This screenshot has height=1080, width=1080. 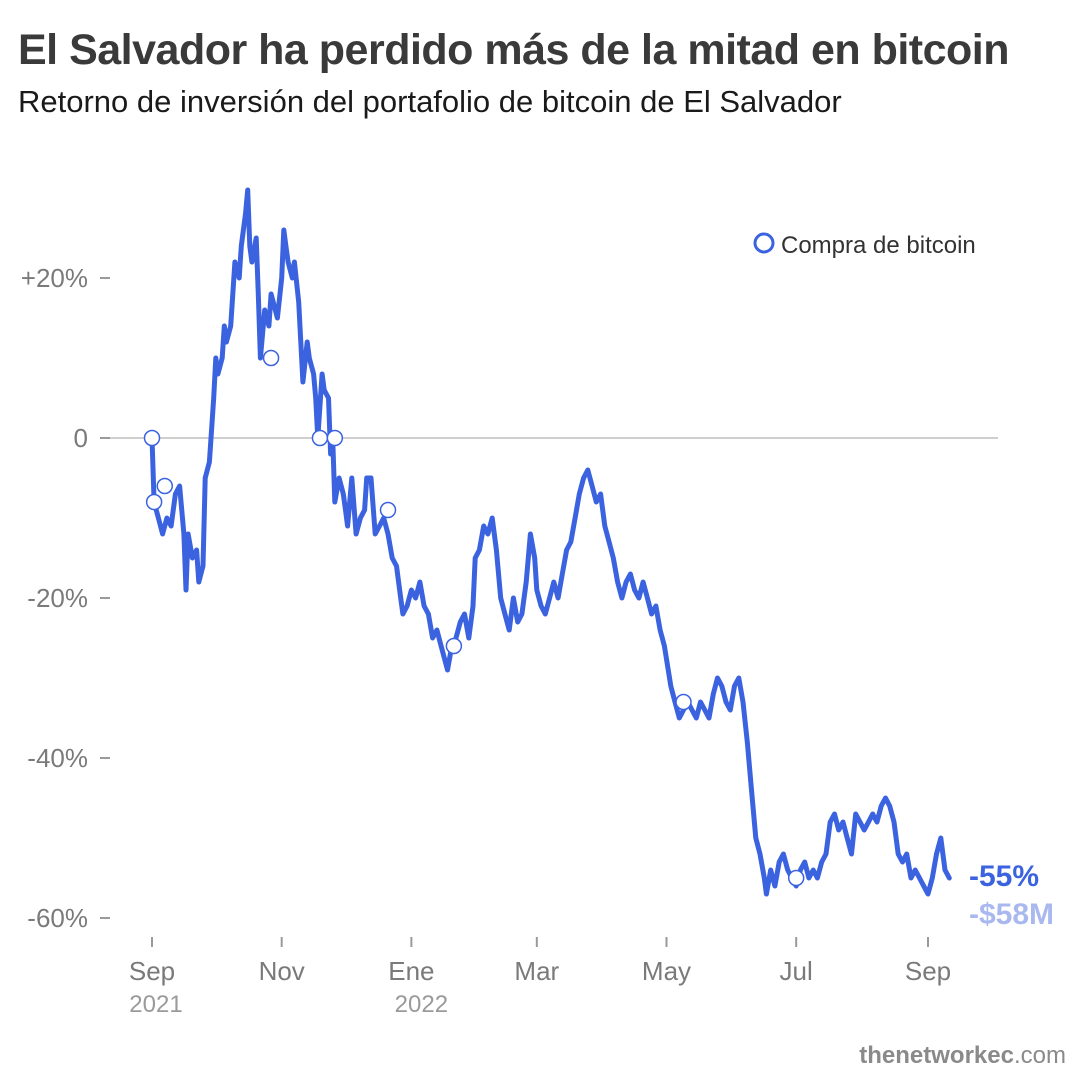 What do you see at coordinates (155, 1004) in the screenshot?
I see `x-tick-year: 2021` at bounding box center [155, 1004].